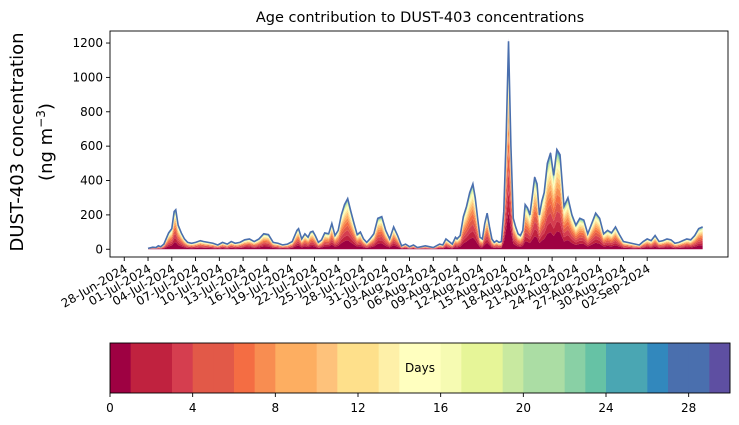 The width and height of the screenshot is (739, 425). What do you see at coordinates (17, 141) in the screenshot?
I see `y-axis-label-line1: DUST-403 concentration` at bounding box center [17, 141].